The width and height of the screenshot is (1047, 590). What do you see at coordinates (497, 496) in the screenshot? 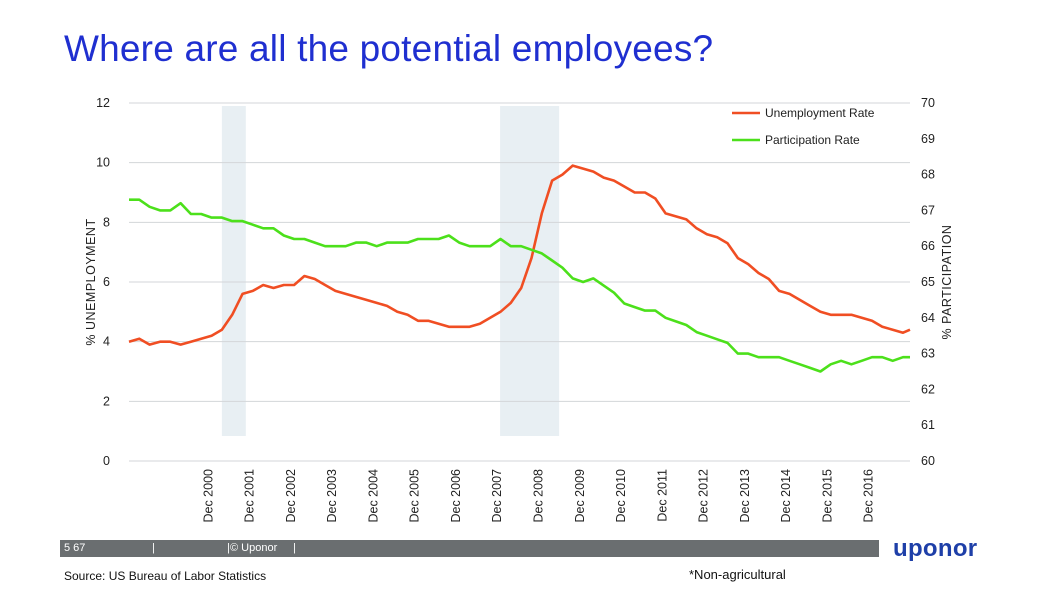
I see `x-tick-label: Dec 2007` at bounding box center [497, 496].